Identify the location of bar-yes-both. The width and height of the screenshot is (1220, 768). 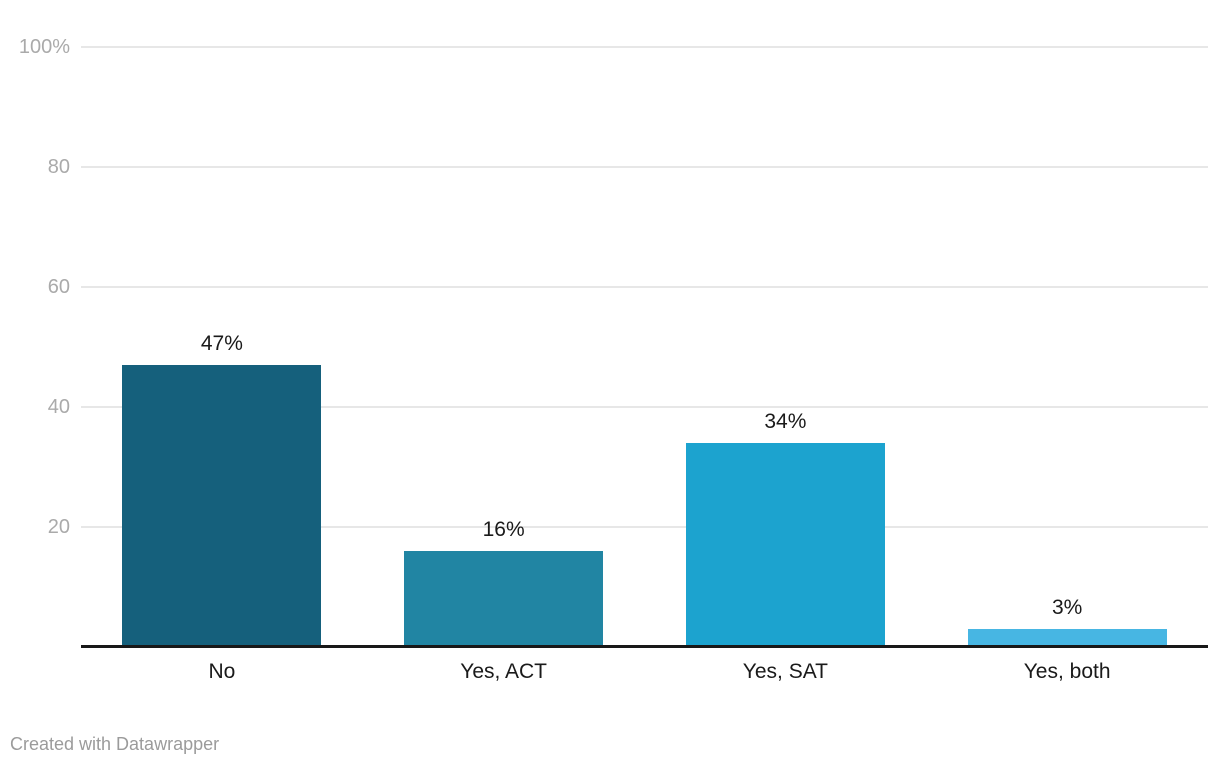
(1067, 638).